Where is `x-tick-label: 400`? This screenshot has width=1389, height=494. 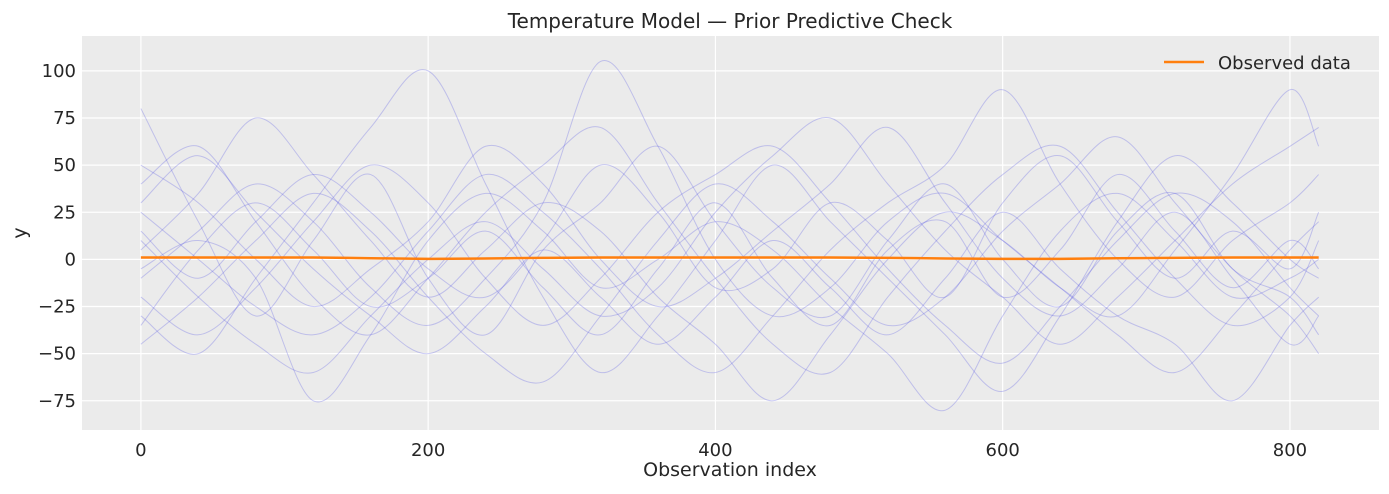
x-tick-label: 400 is located at coordinates (715, 450).